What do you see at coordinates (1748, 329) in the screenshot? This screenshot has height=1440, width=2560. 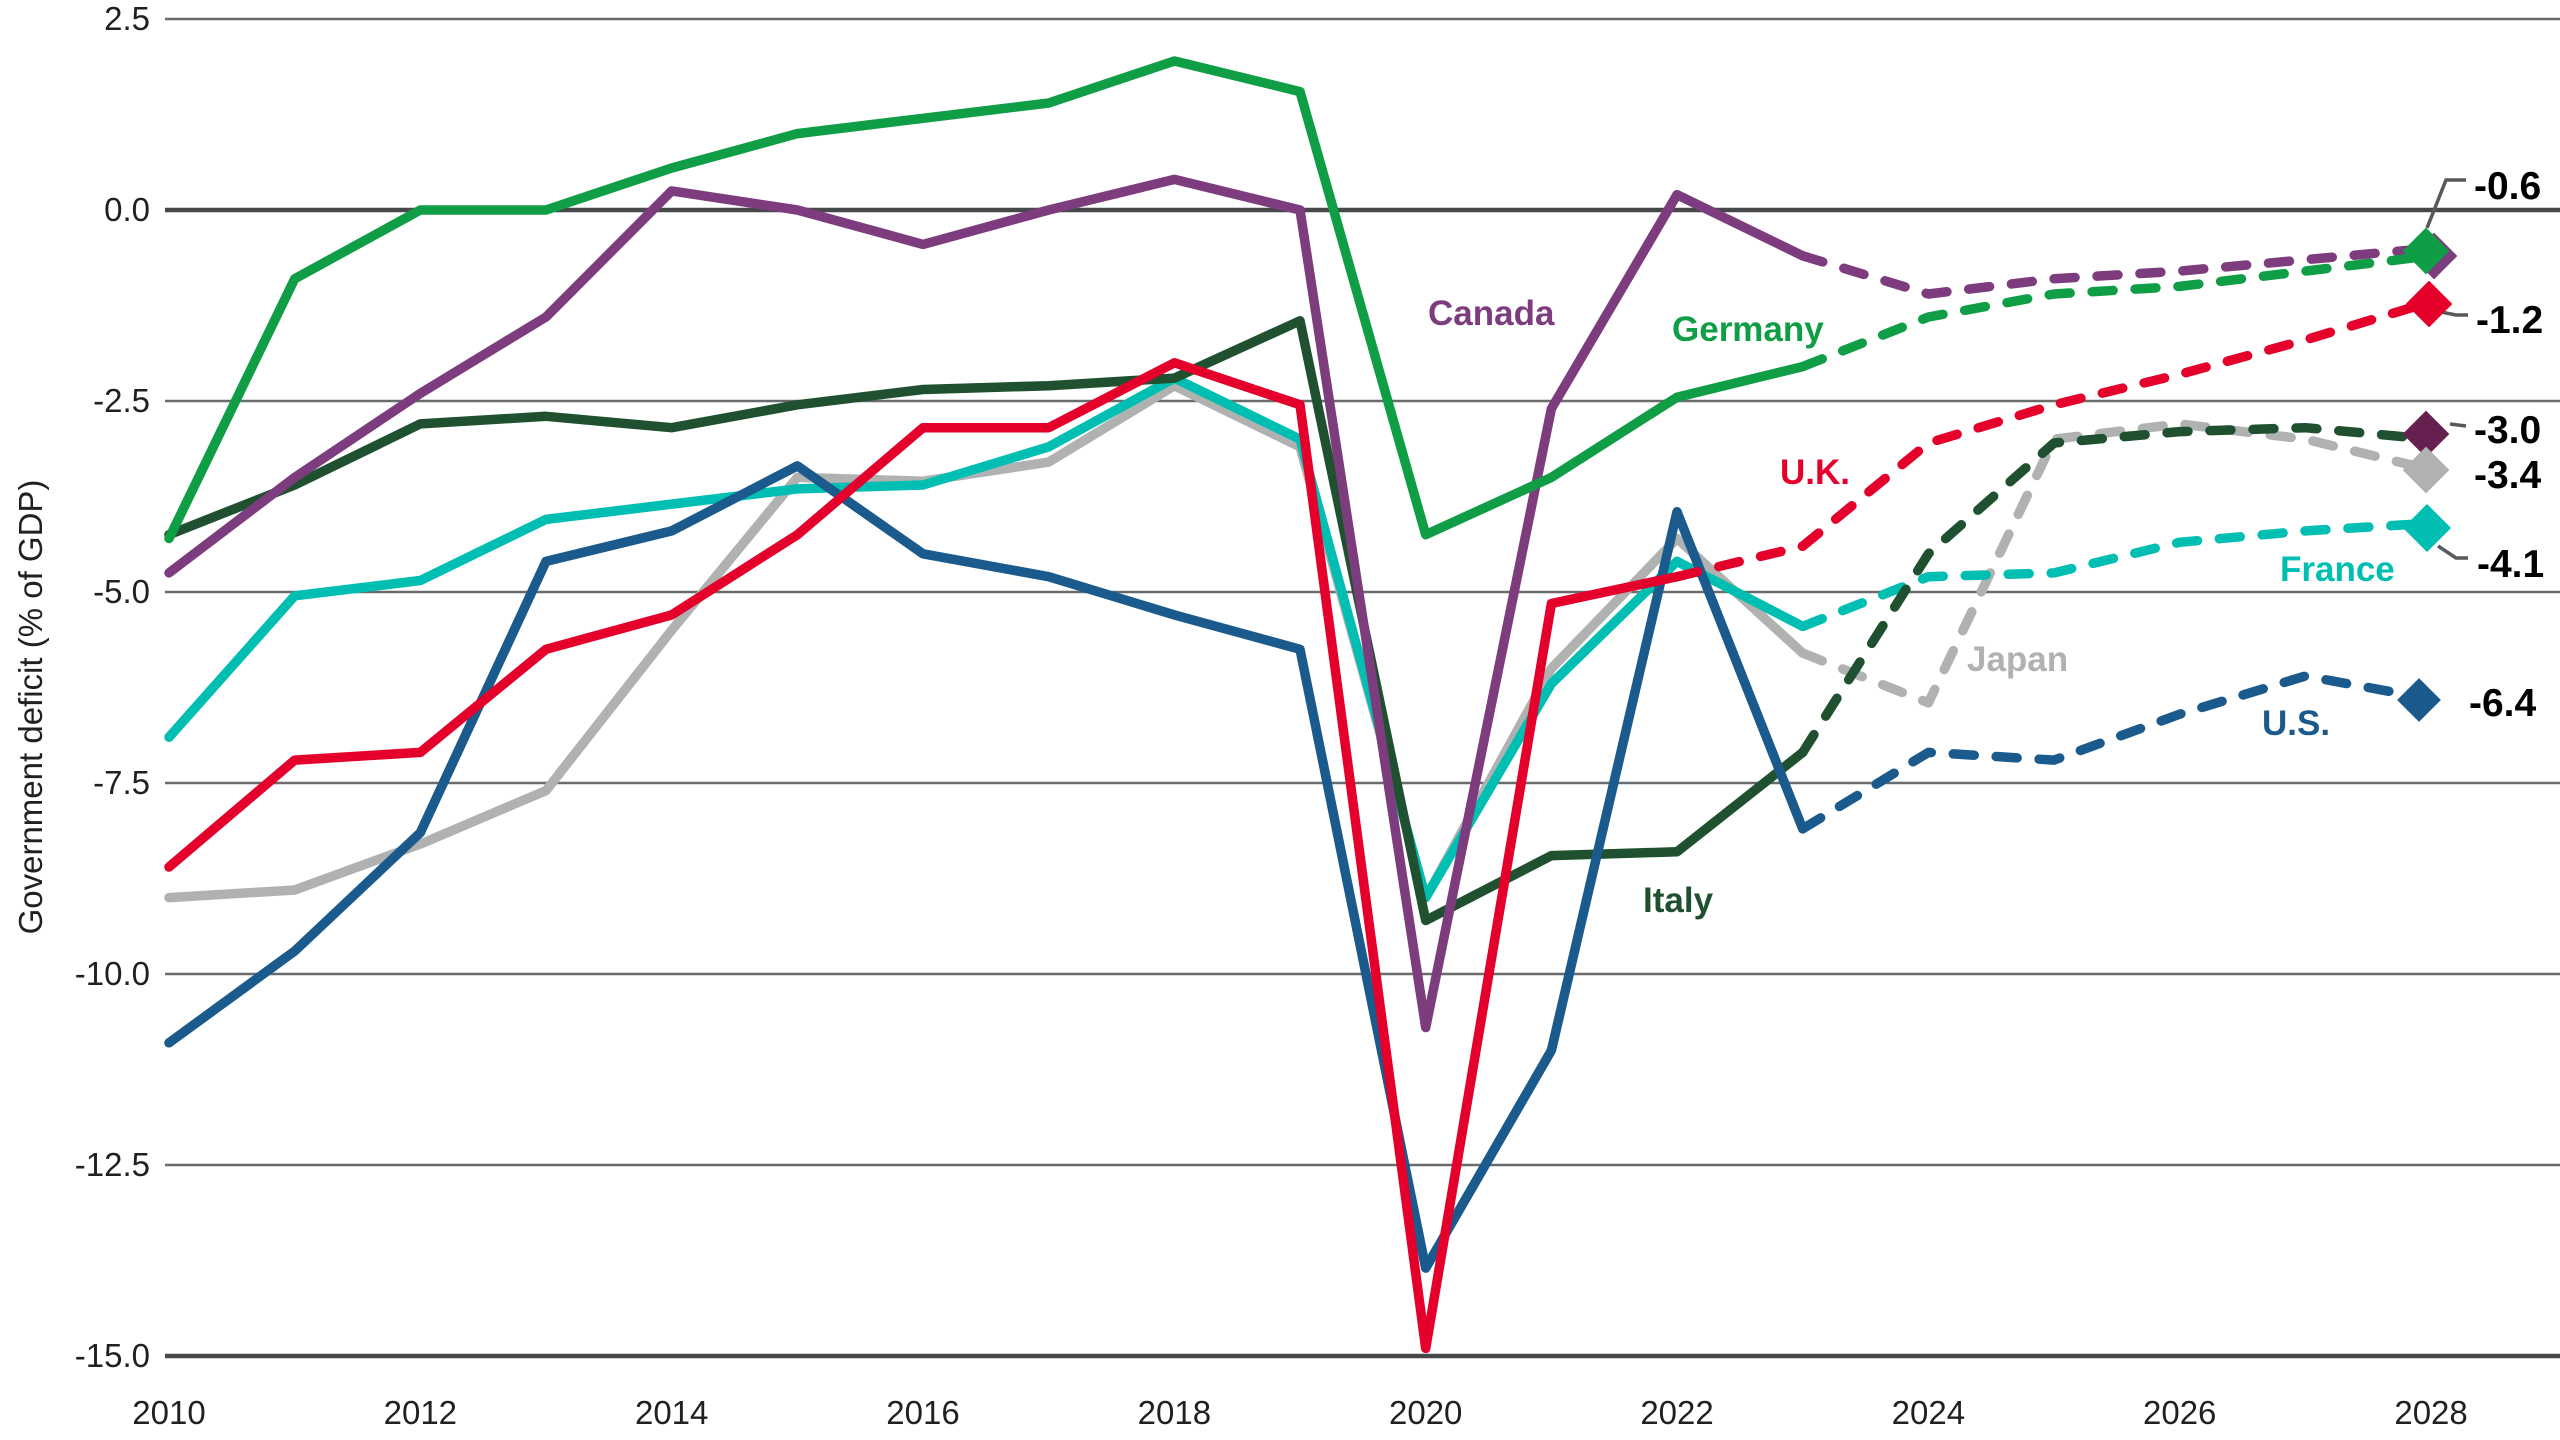 I see `country-label-germany: Germany` at bounding box center [1748, 329].